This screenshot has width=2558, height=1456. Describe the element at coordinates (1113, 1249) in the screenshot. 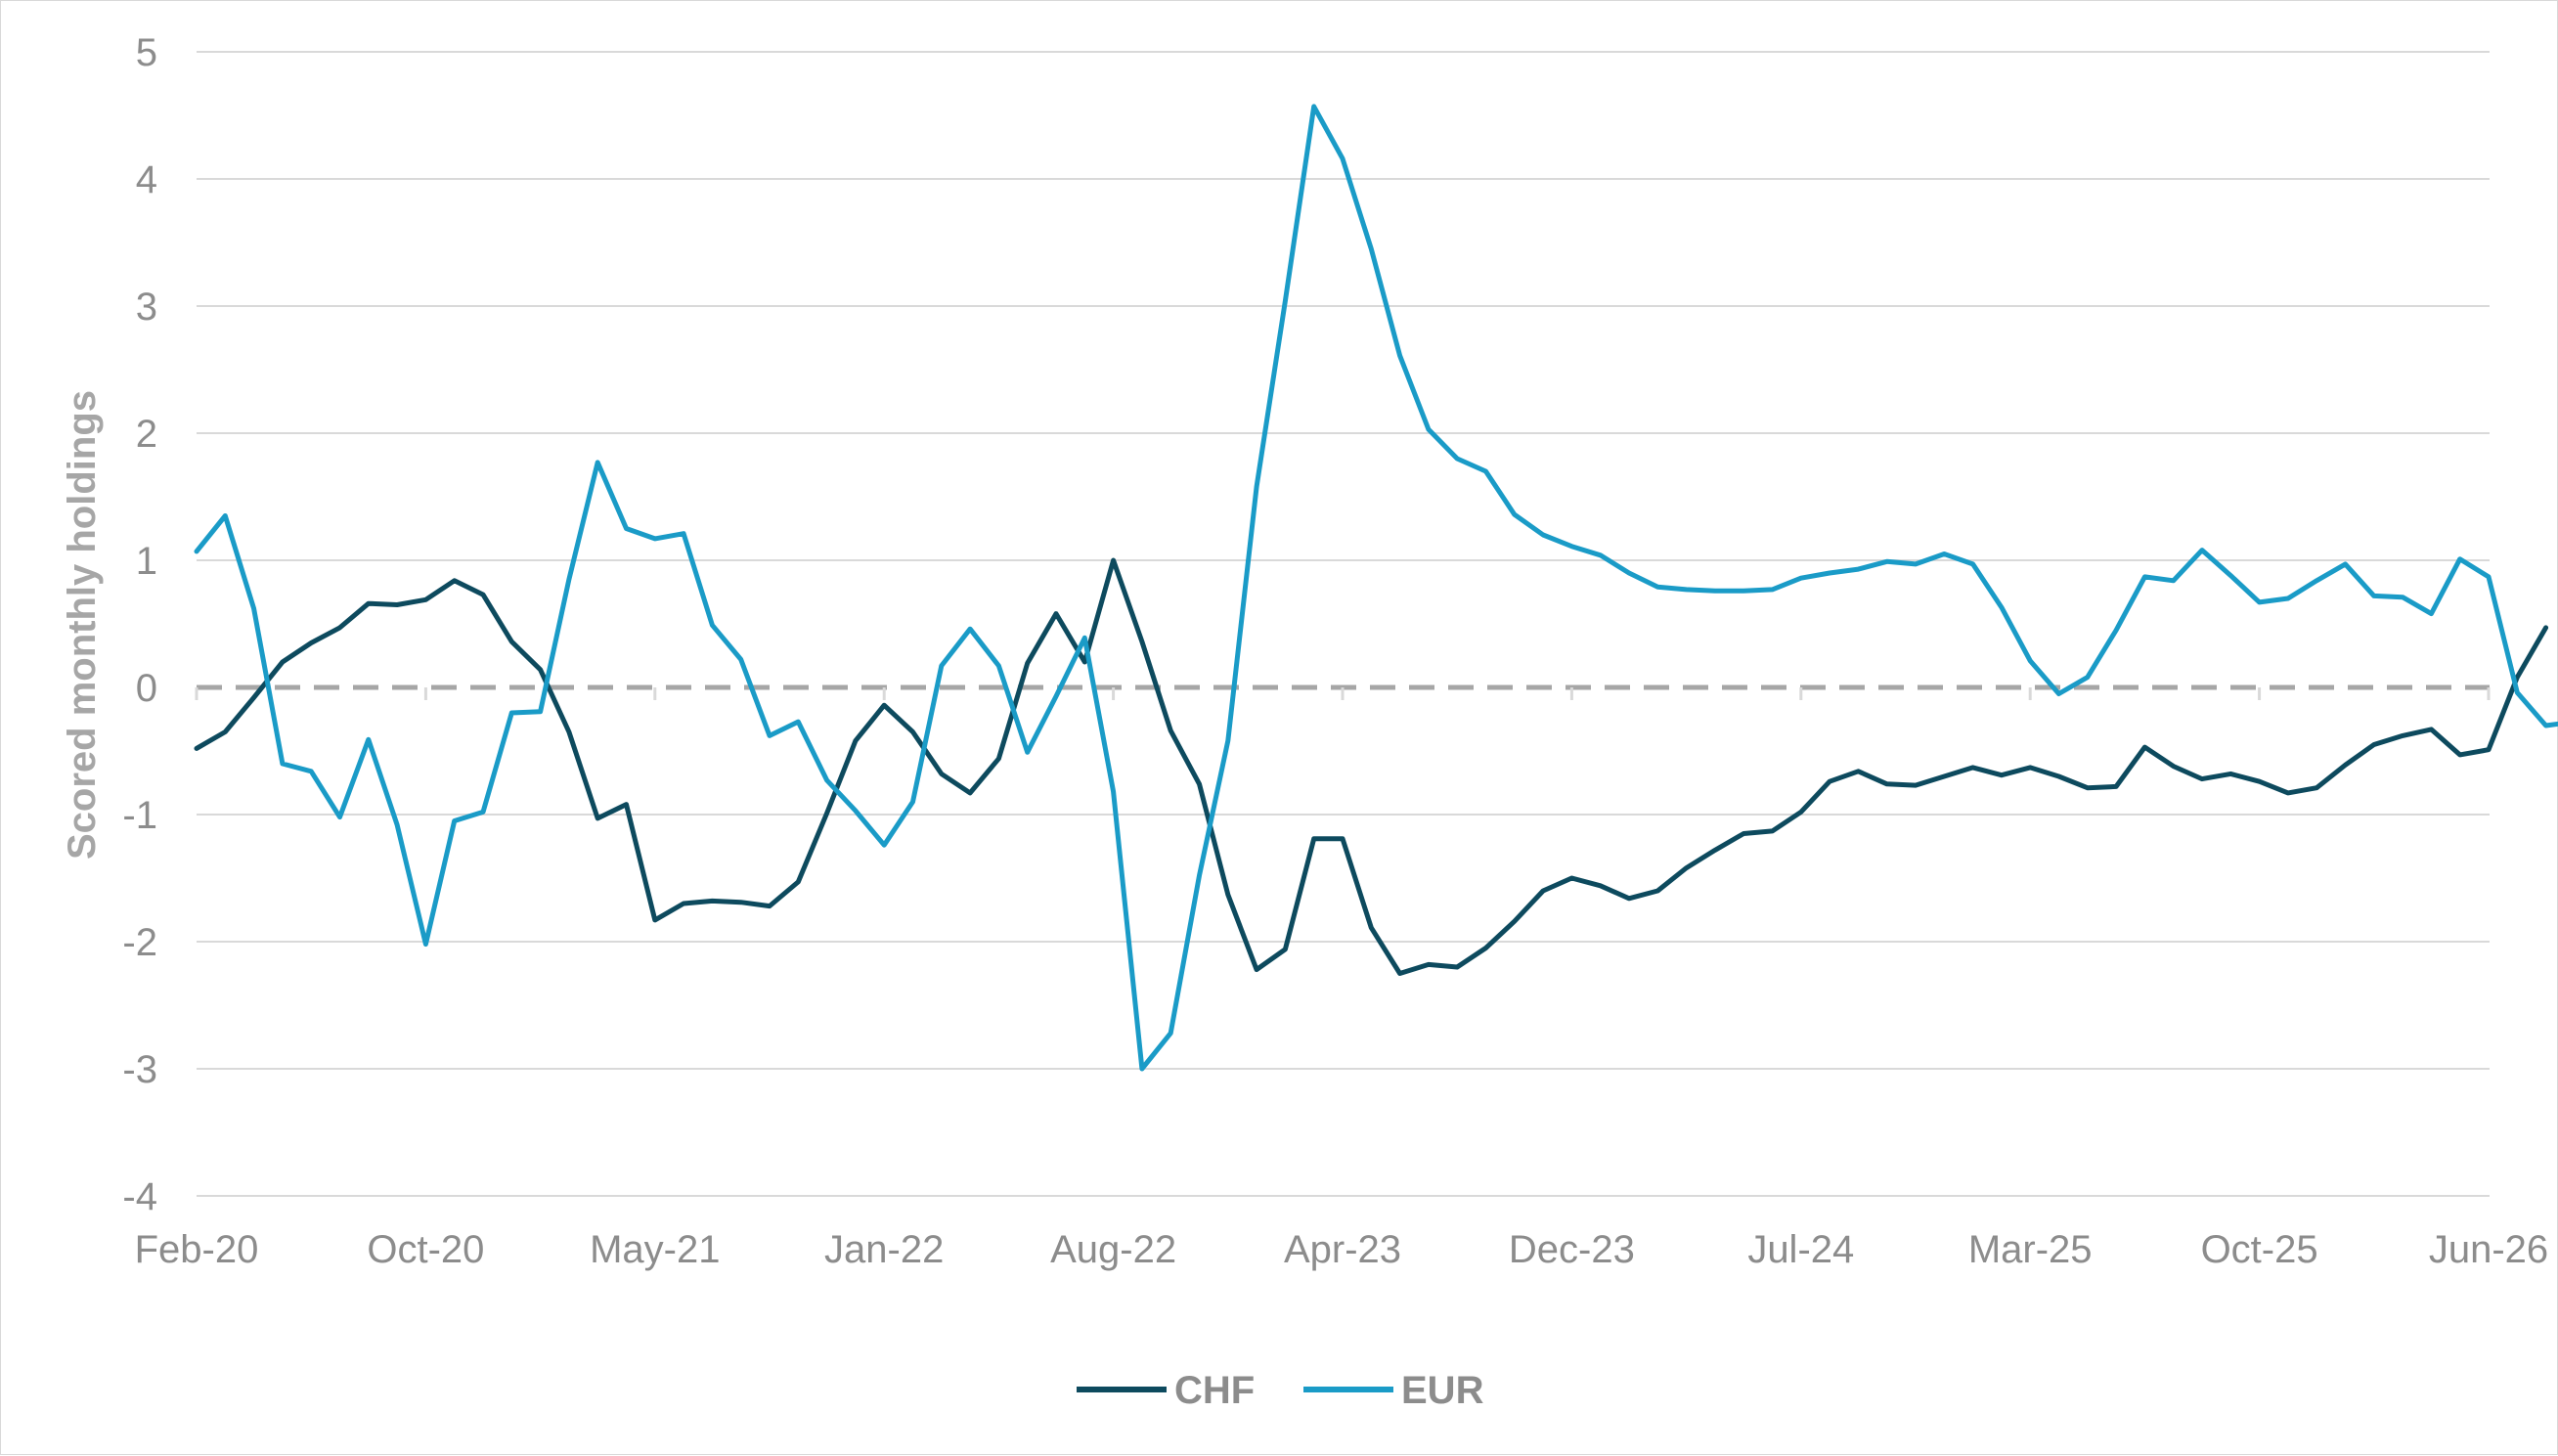

I see `x-tick-label: Aug-22` at that location.